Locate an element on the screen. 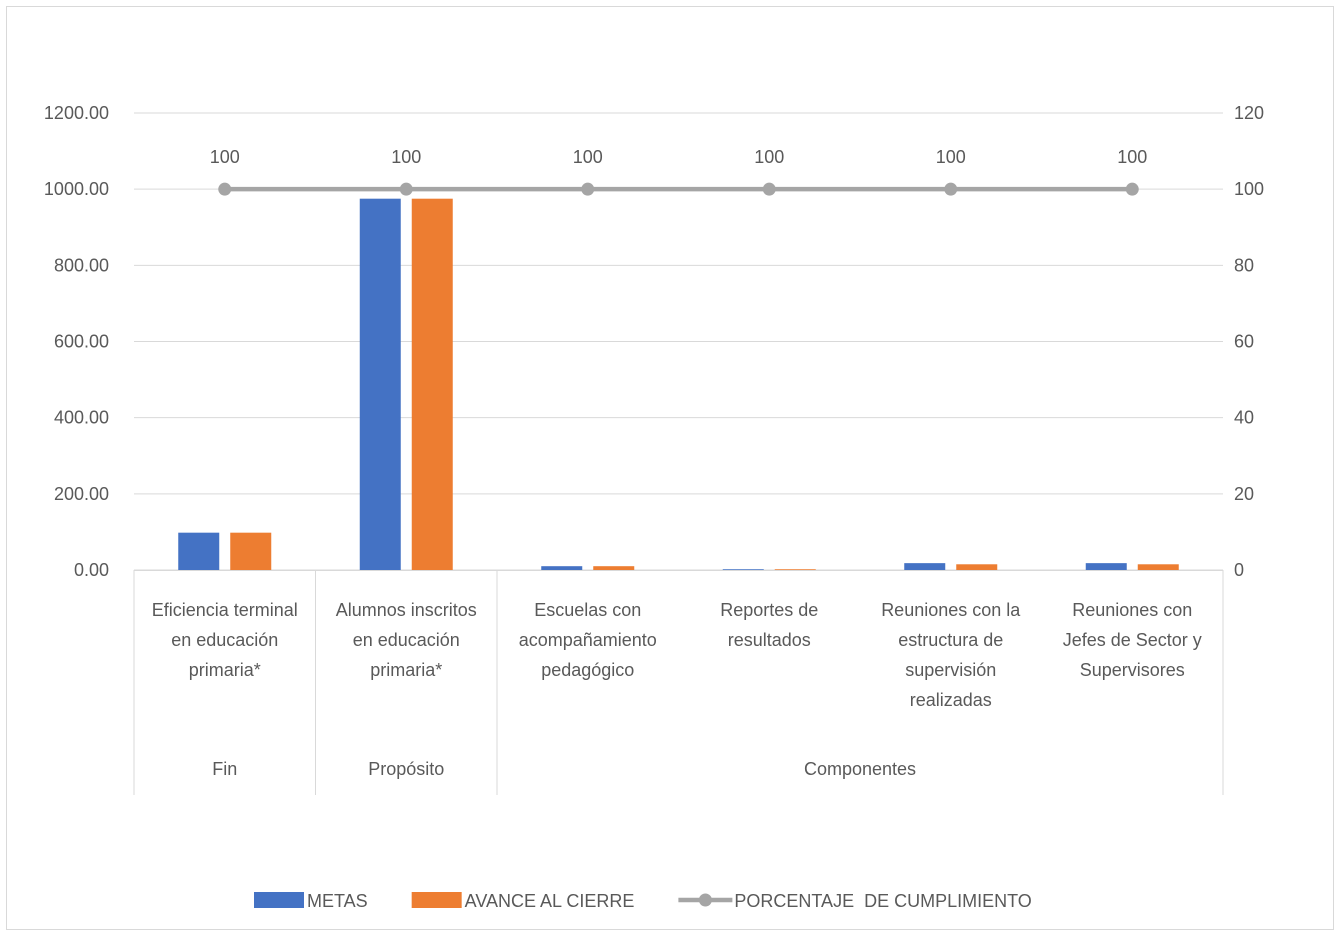 This screenshot has height=937, width=1342. y-left-tick-label: 200.00 is located at coordinates (81, 494).